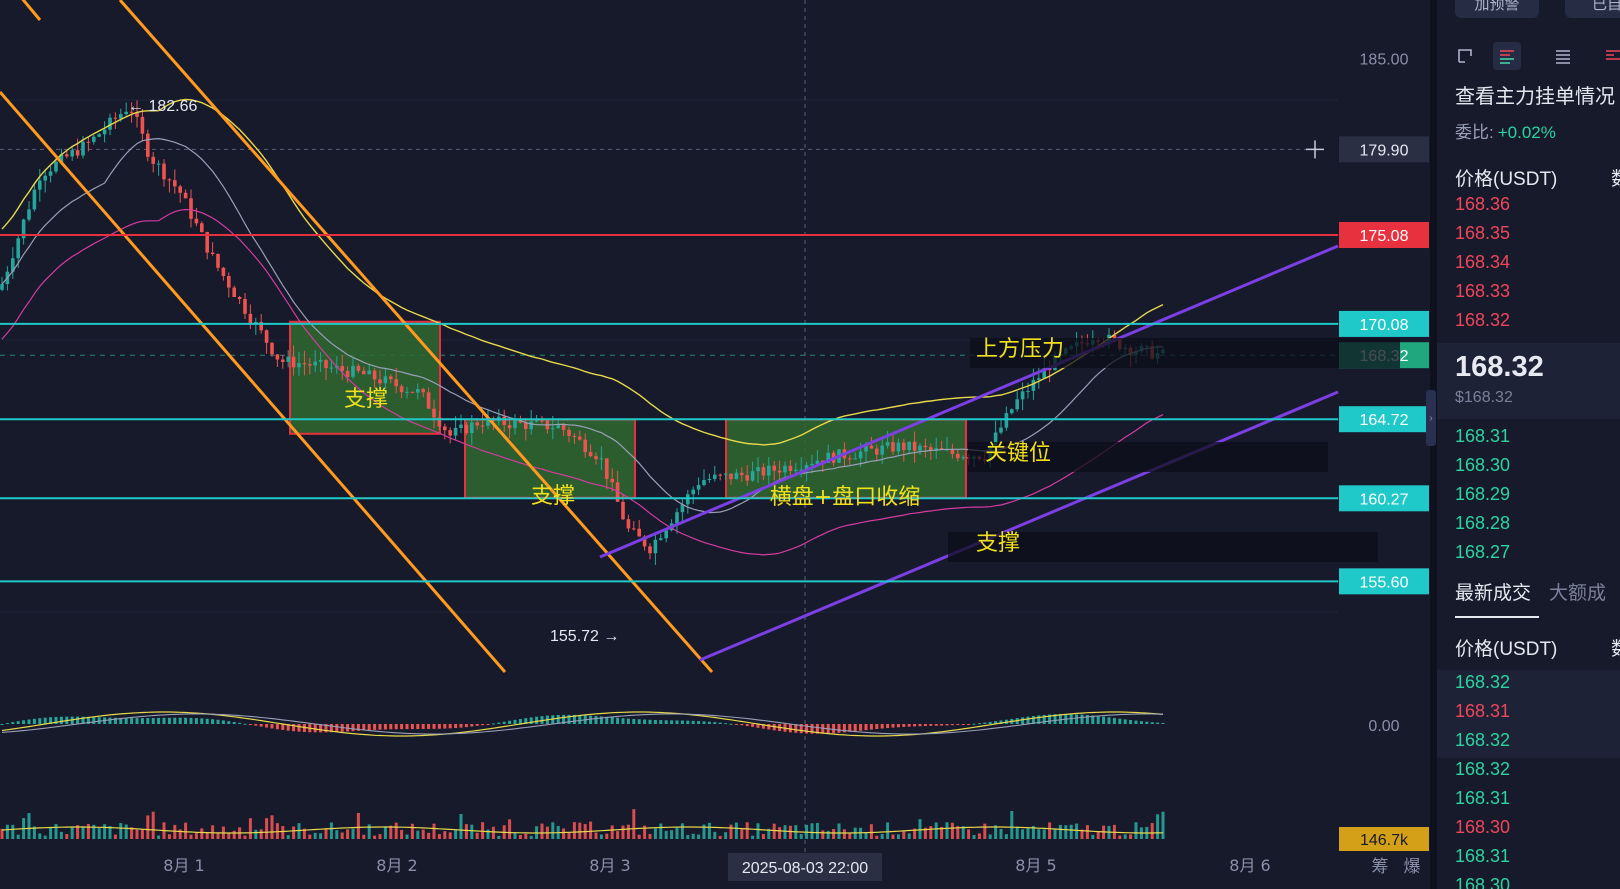 This screenshot has height=889, width=1620. Describe the element at coordinates (1483, 740) in the screenshot. I see `trade-row: 168.32` at that location.